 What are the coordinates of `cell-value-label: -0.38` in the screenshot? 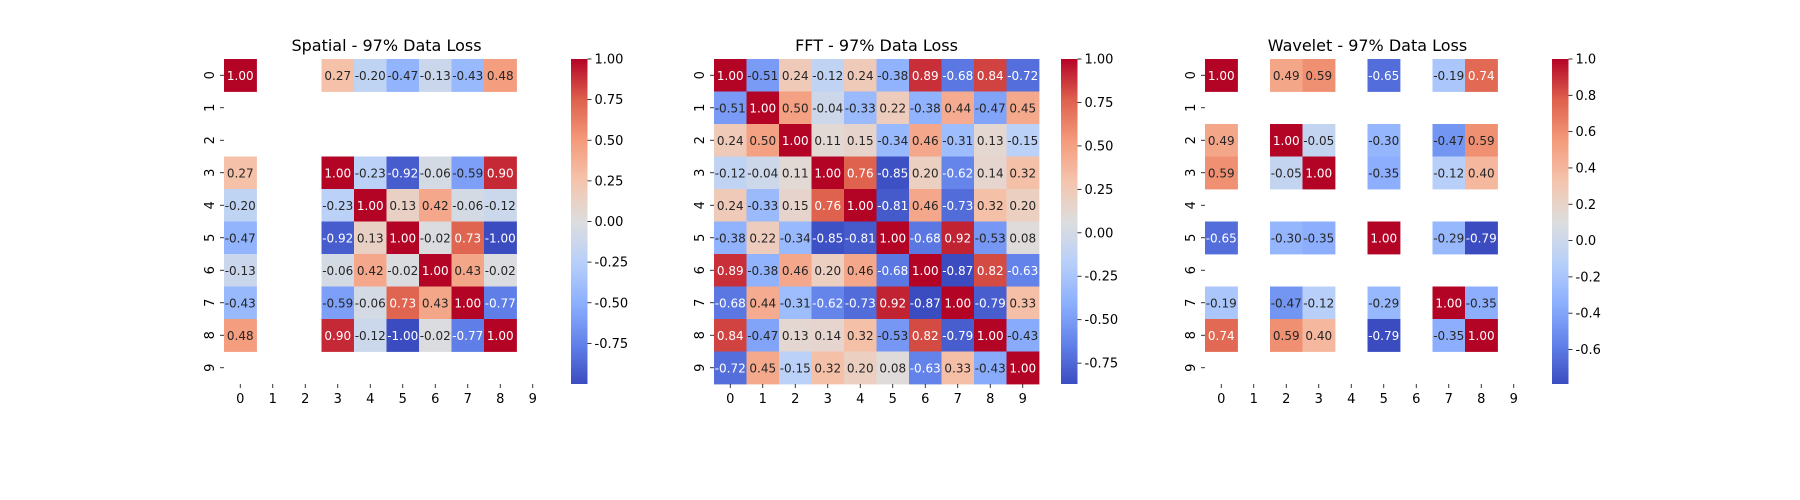 It's located at (730, 238).